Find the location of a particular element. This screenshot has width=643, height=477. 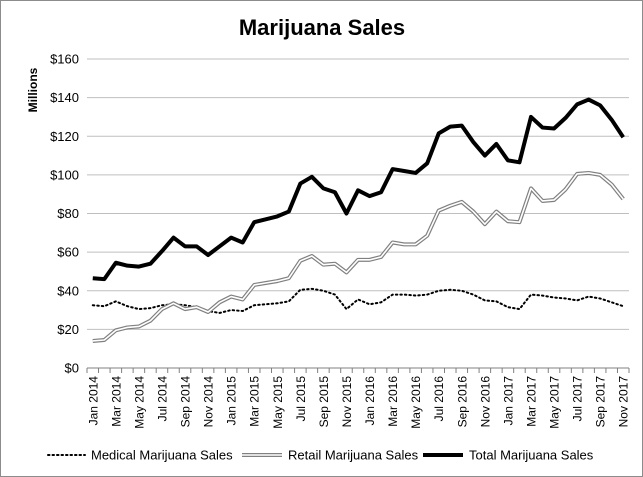

x-tick-label: Mar 2017 is located at coordinates (531, 401).